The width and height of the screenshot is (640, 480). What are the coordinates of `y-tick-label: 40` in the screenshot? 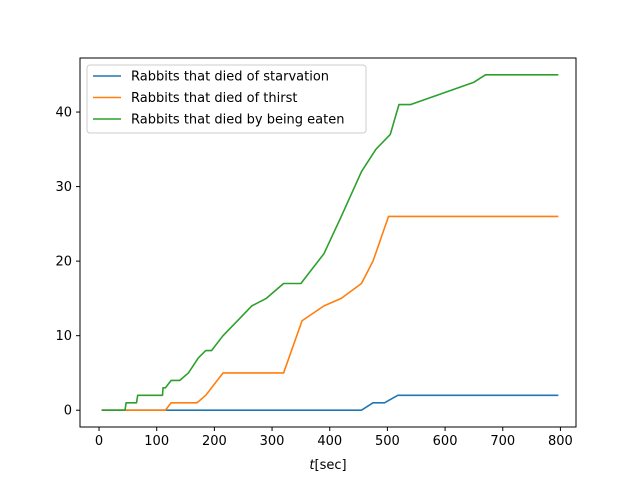 It's located at (63, 113).